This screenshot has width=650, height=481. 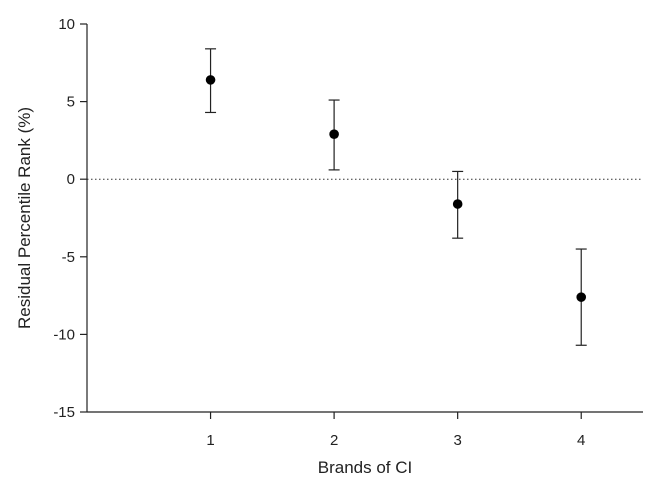 I want to click on y-tick-label: 5, so click(x=71, y=102).